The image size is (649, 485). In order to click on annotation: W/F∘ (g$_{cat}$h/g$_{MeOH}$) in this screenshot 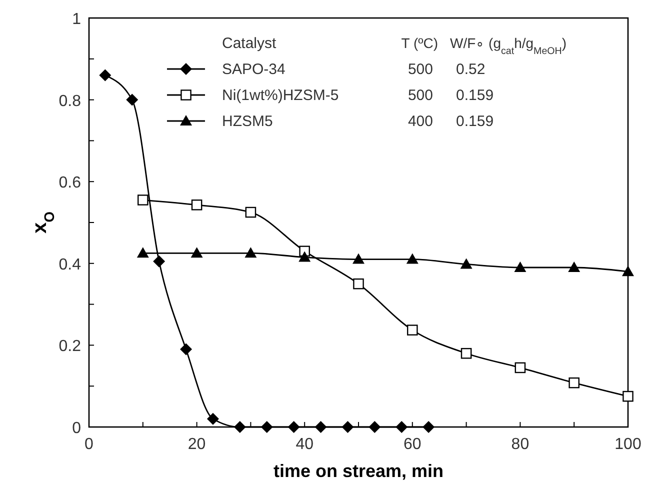, I will do `click(508, 45)`.